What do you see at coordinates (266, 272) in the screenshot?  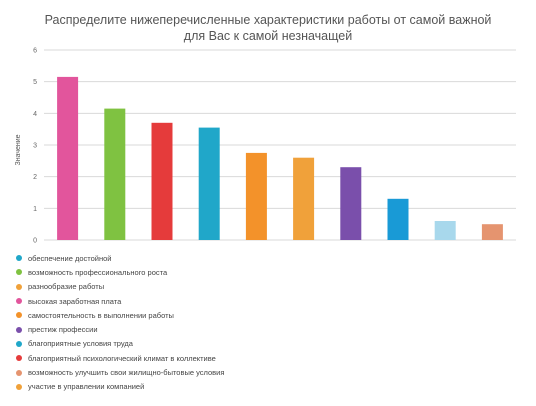 I see `legend-item: возможность профессионального роста` at bounding box center [266, 272].